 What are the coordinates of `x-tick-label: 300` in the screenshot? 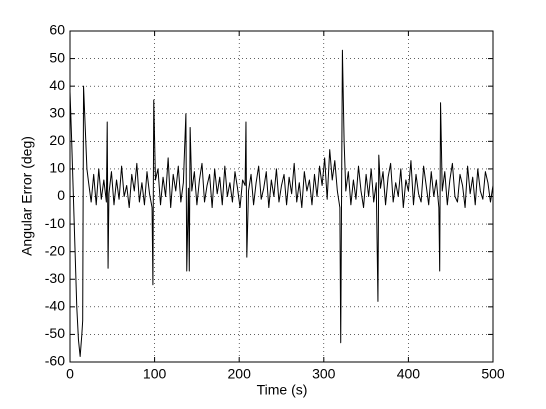 It's located at (324, 374).